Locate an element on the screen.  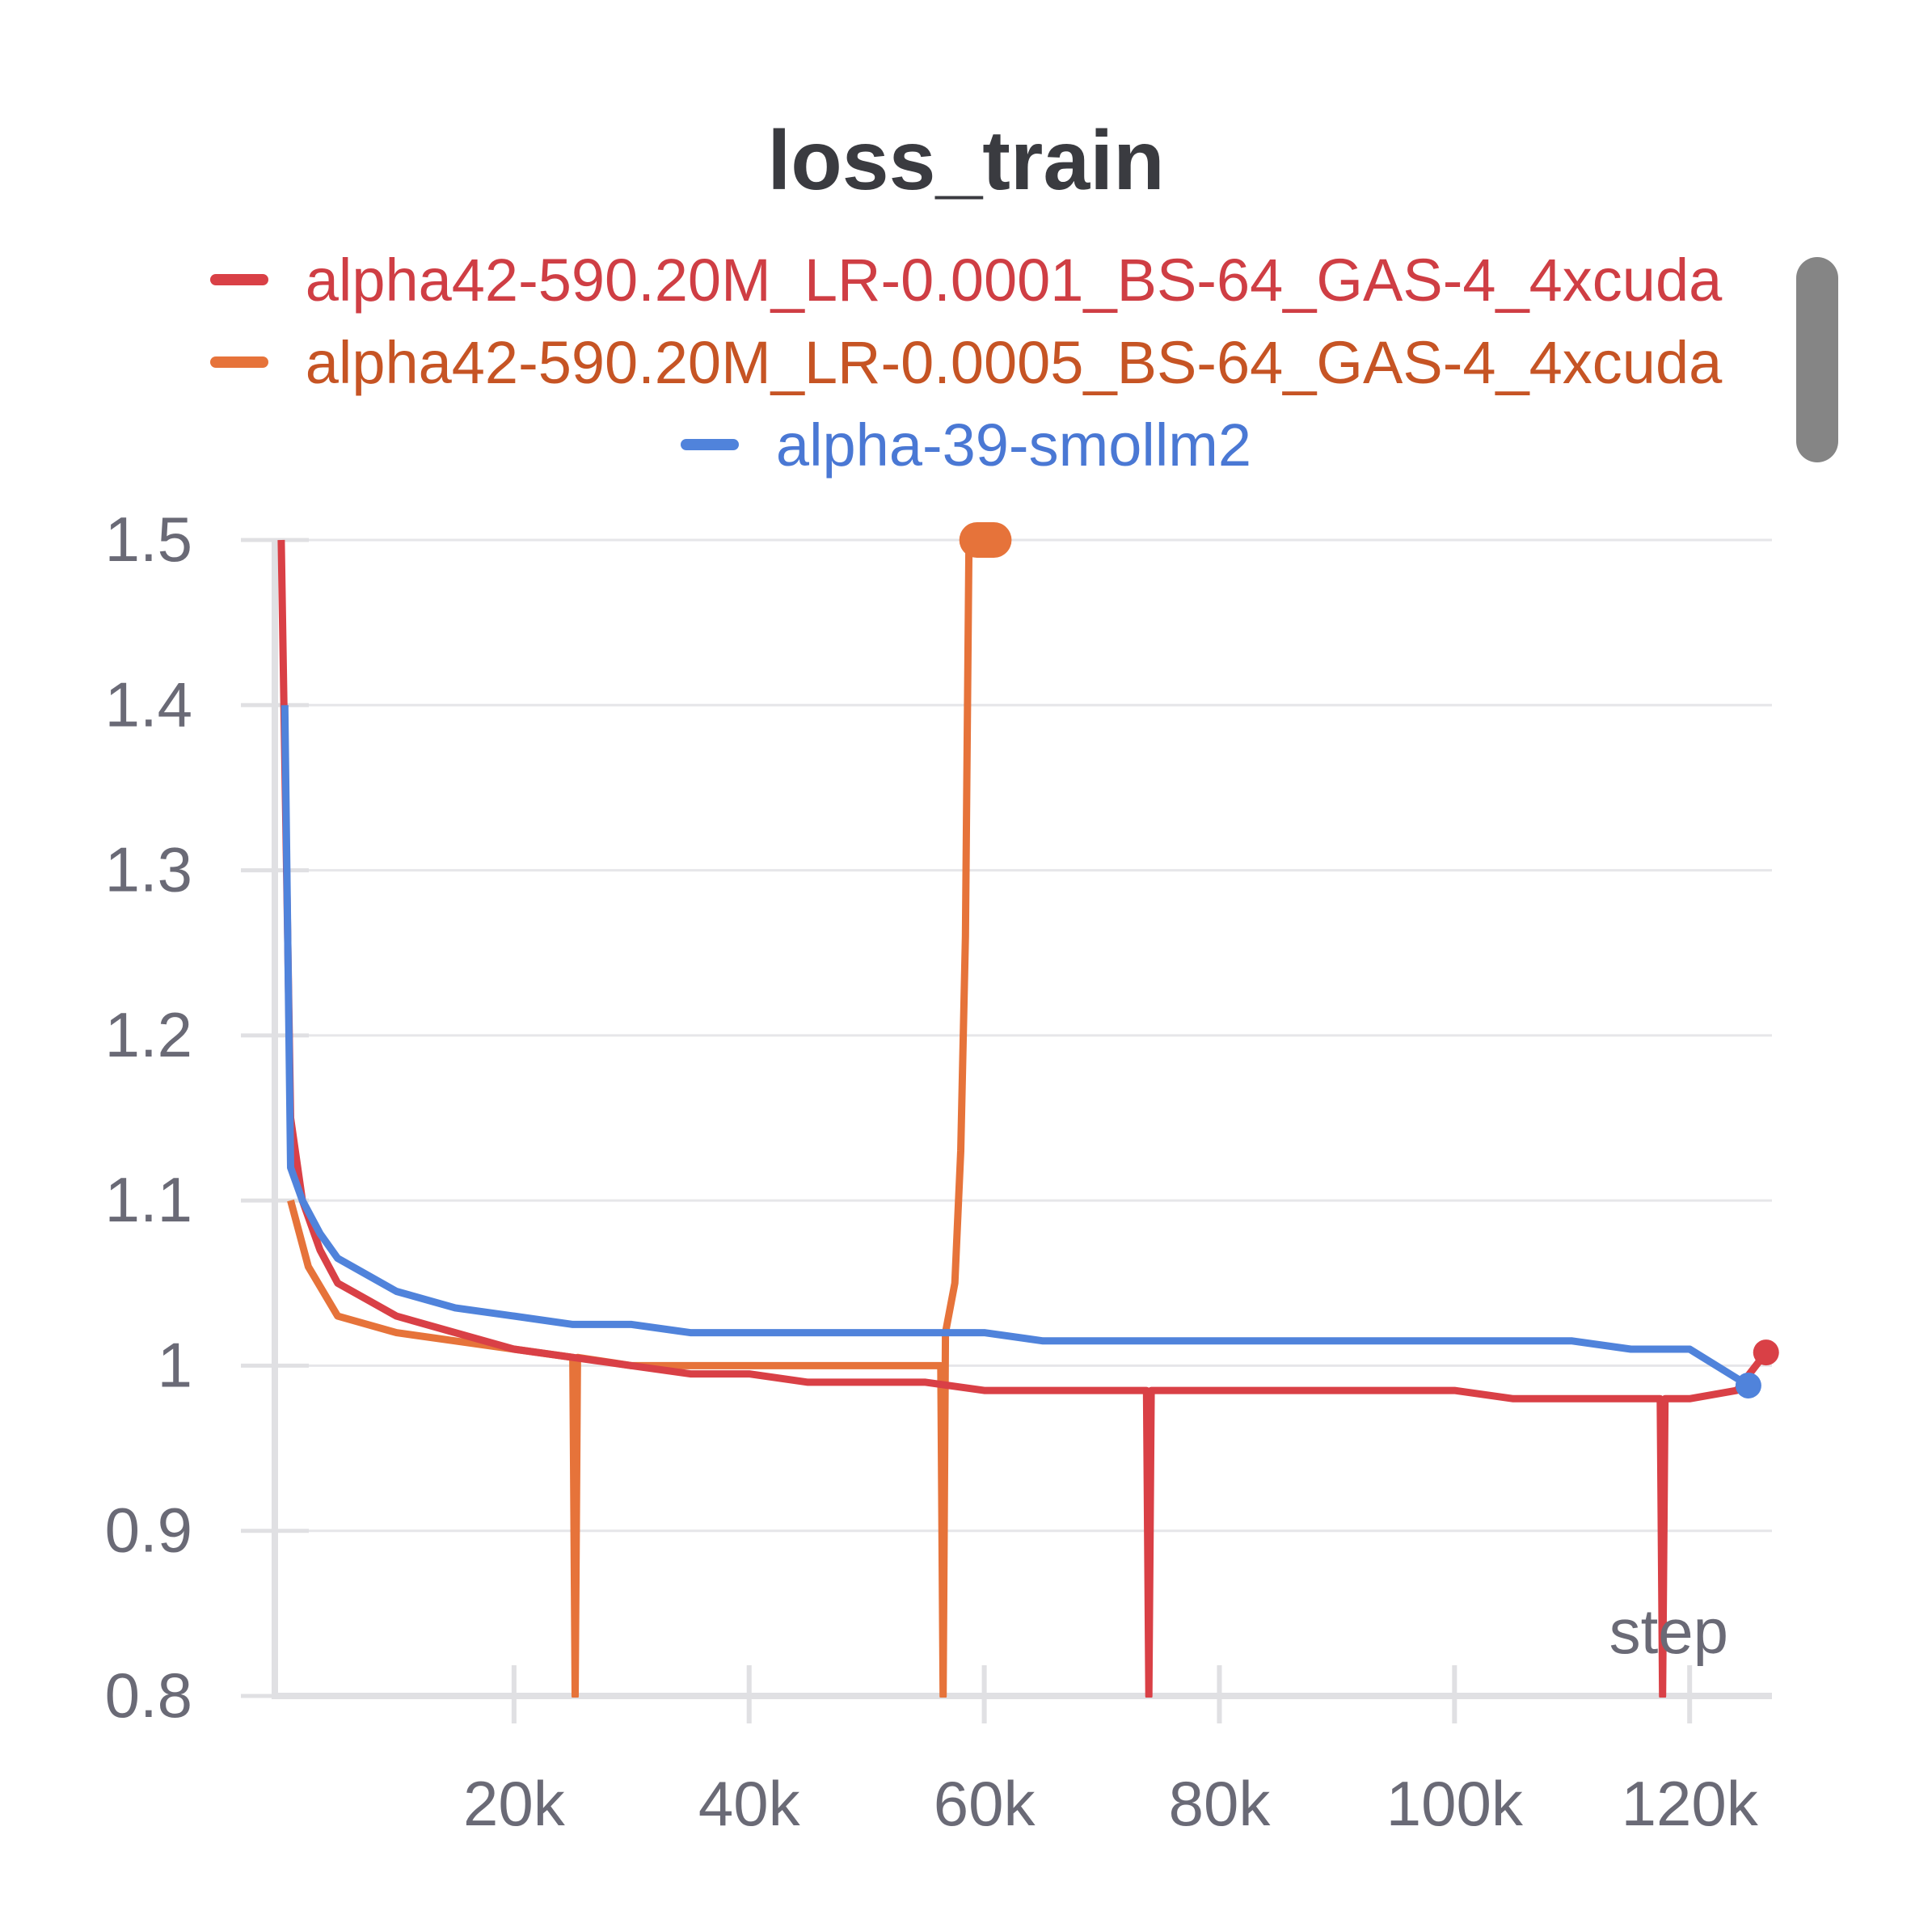
x-axis-label: step is located at coordinates (1668, 1631).